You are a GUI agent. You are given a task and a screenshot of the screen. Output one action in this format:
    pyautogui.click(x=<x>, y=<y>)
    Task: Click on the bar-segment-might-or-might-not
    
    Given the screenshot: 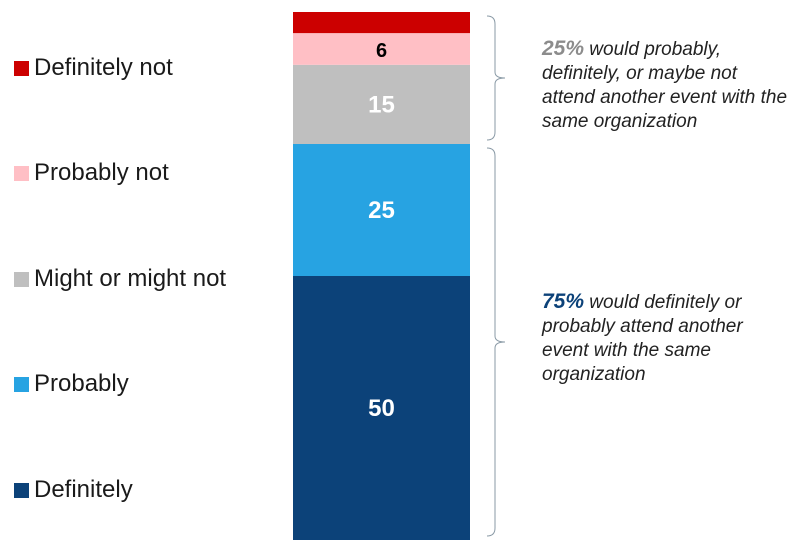 What is the action you would take?
    pyautogui.click(x=381, y=104)
    